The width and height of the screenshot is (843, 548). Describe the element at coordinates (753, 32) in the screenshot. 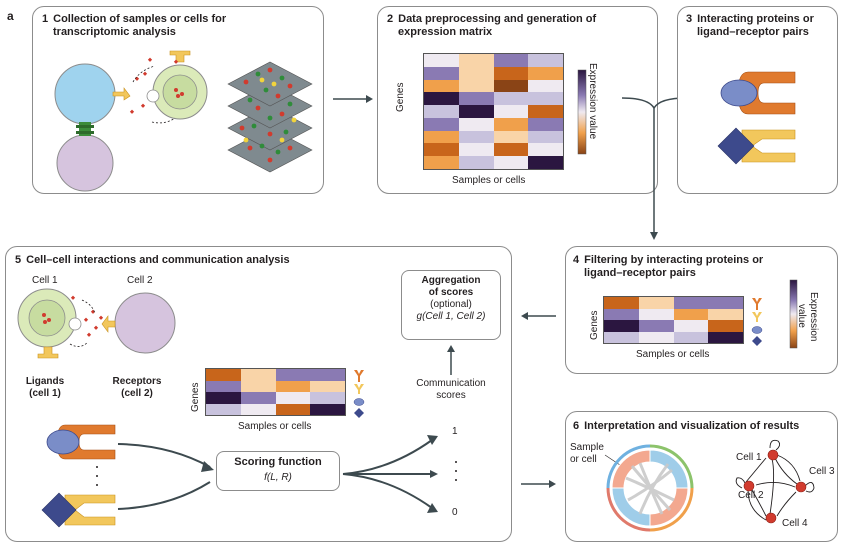

I see `panel-3-title-line2: ligand–receptor pairs` at that location.